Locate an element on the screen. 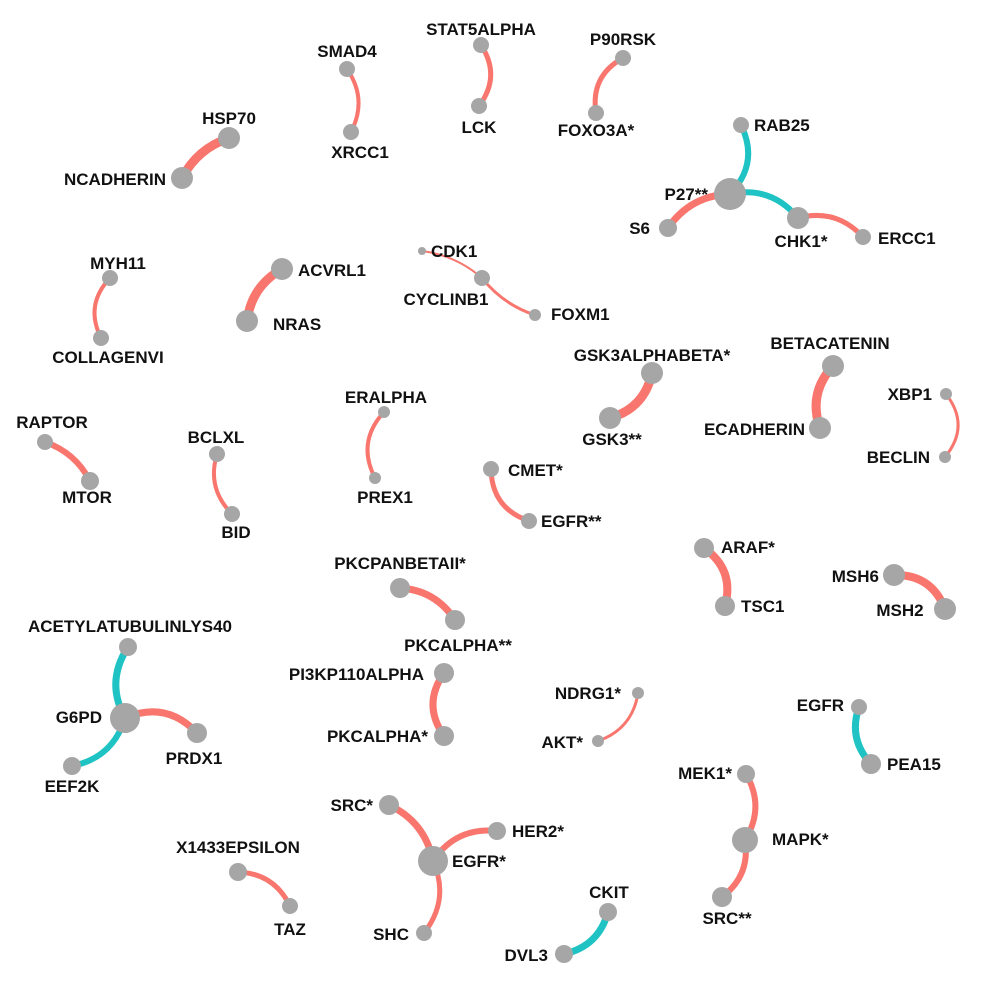 The image size is (1000, 1000). node-label-xbp1: XBP1 is located at coordinates (910, 394).